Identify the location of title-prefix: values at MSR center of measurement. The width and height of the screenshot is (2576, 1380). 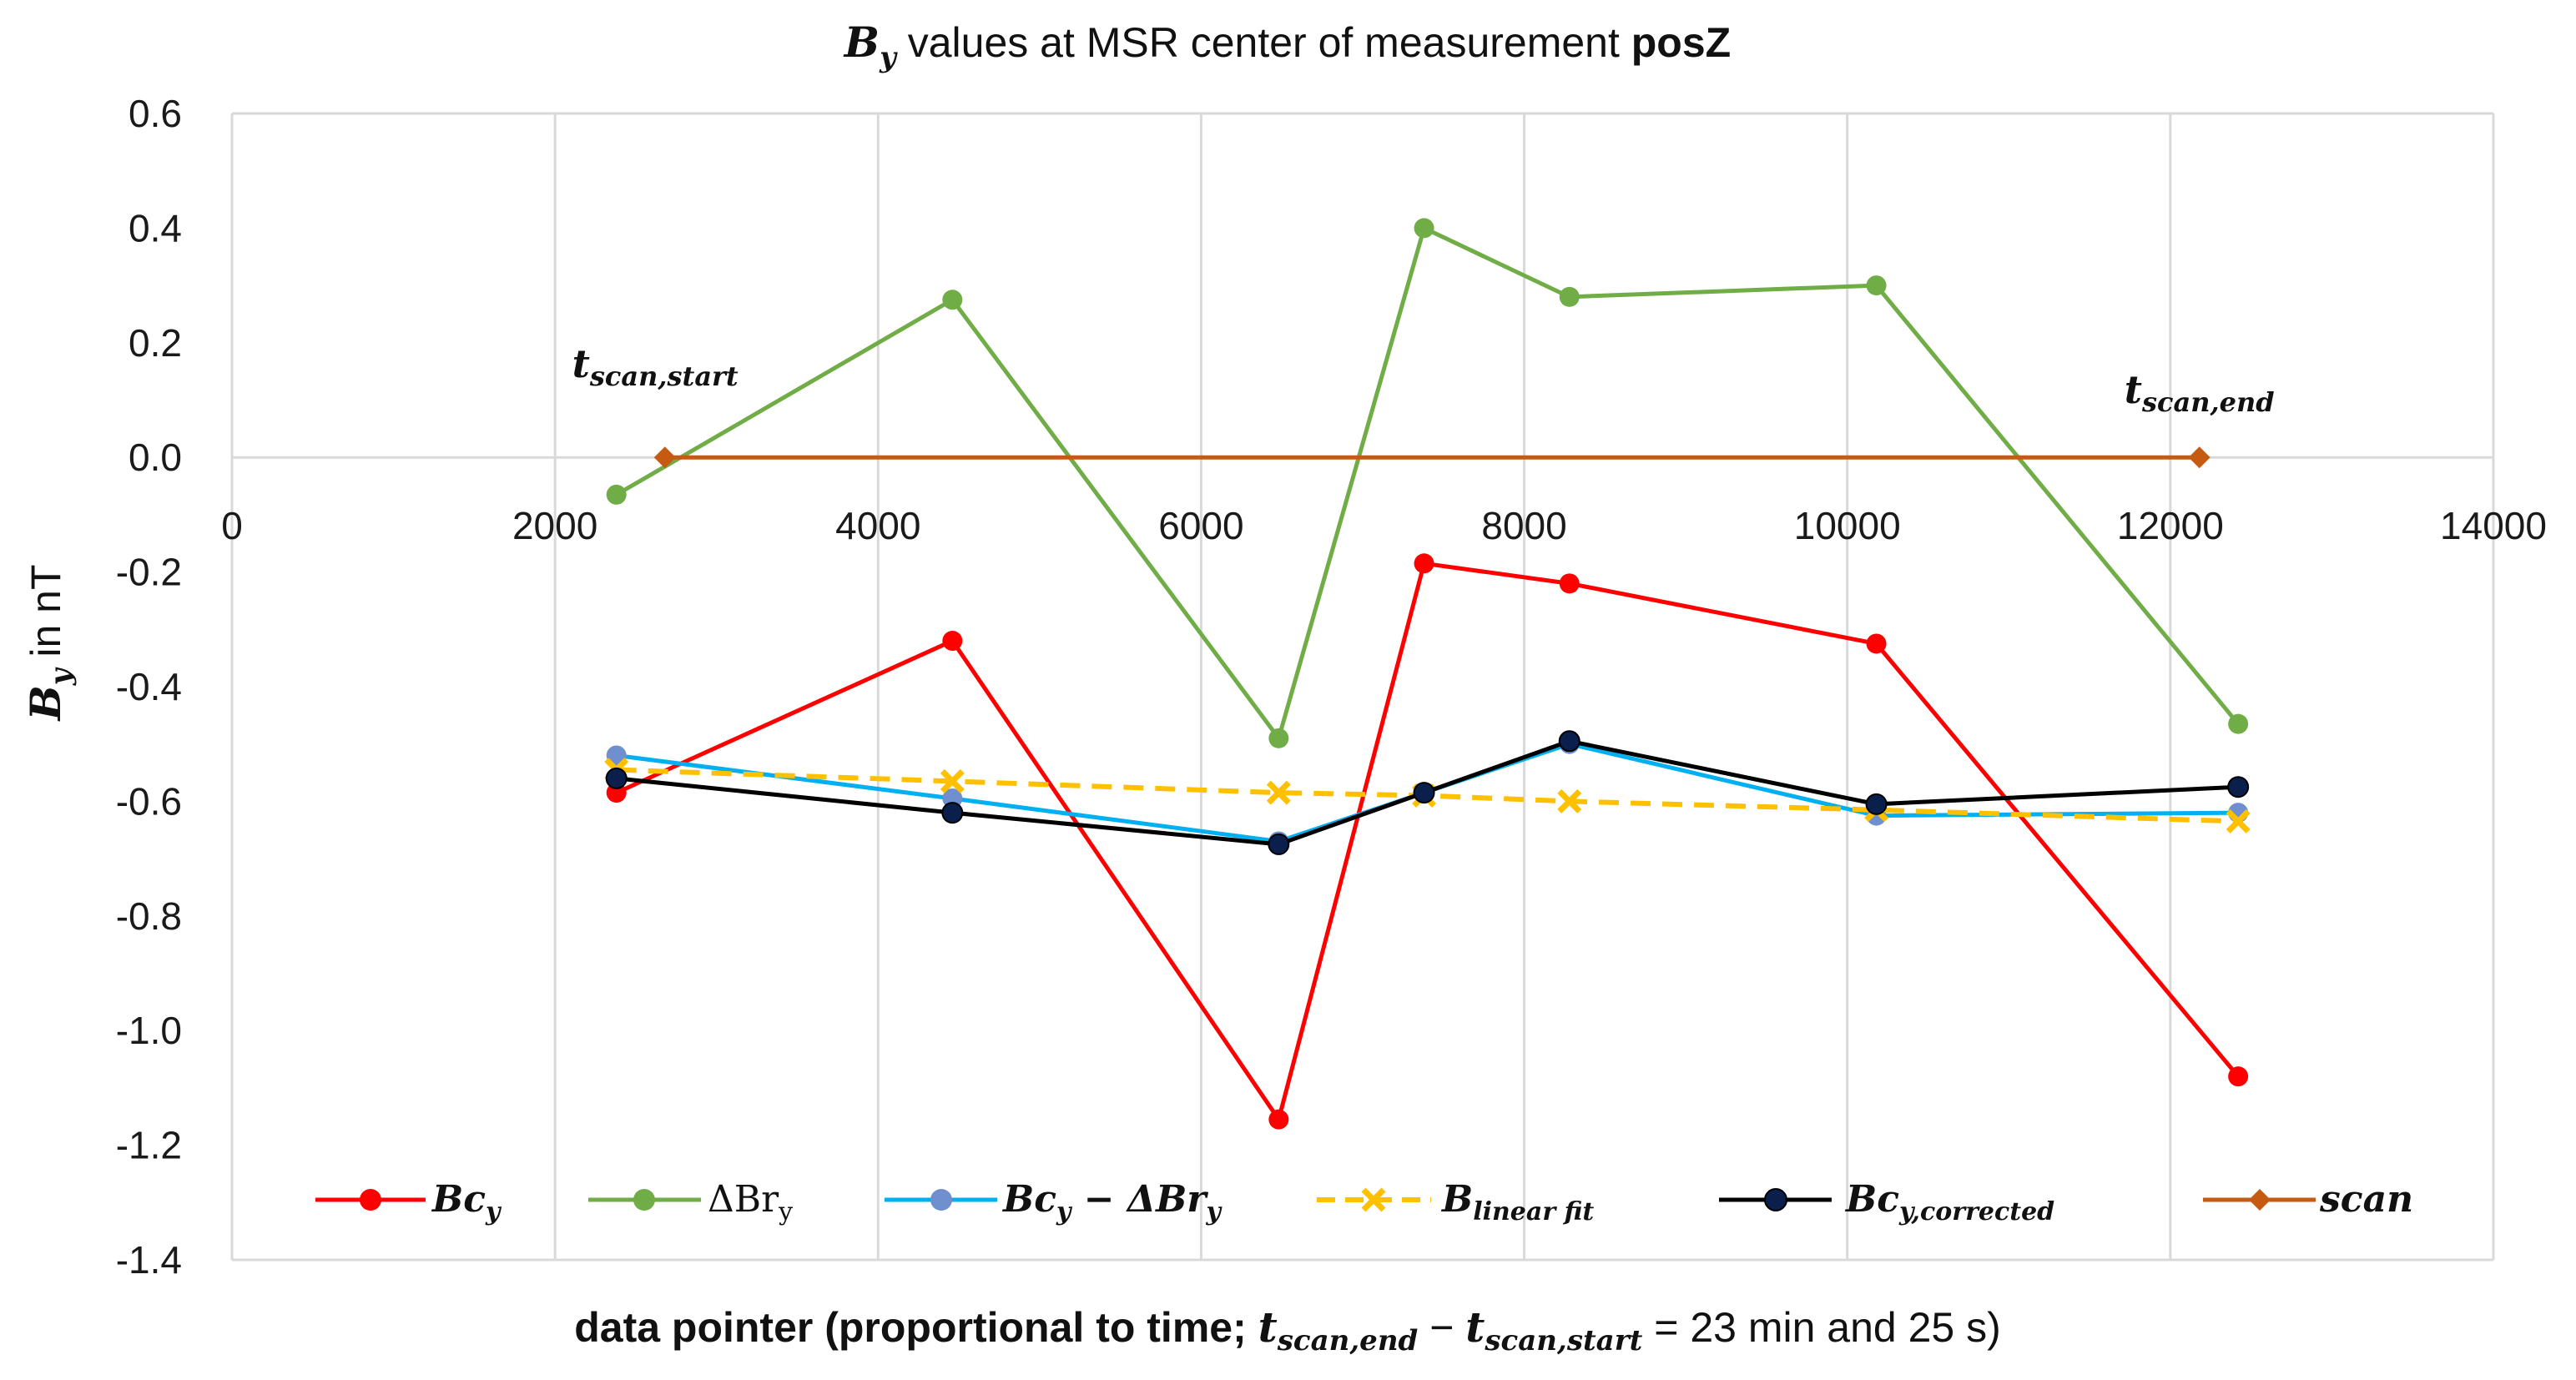
(1263, 42).